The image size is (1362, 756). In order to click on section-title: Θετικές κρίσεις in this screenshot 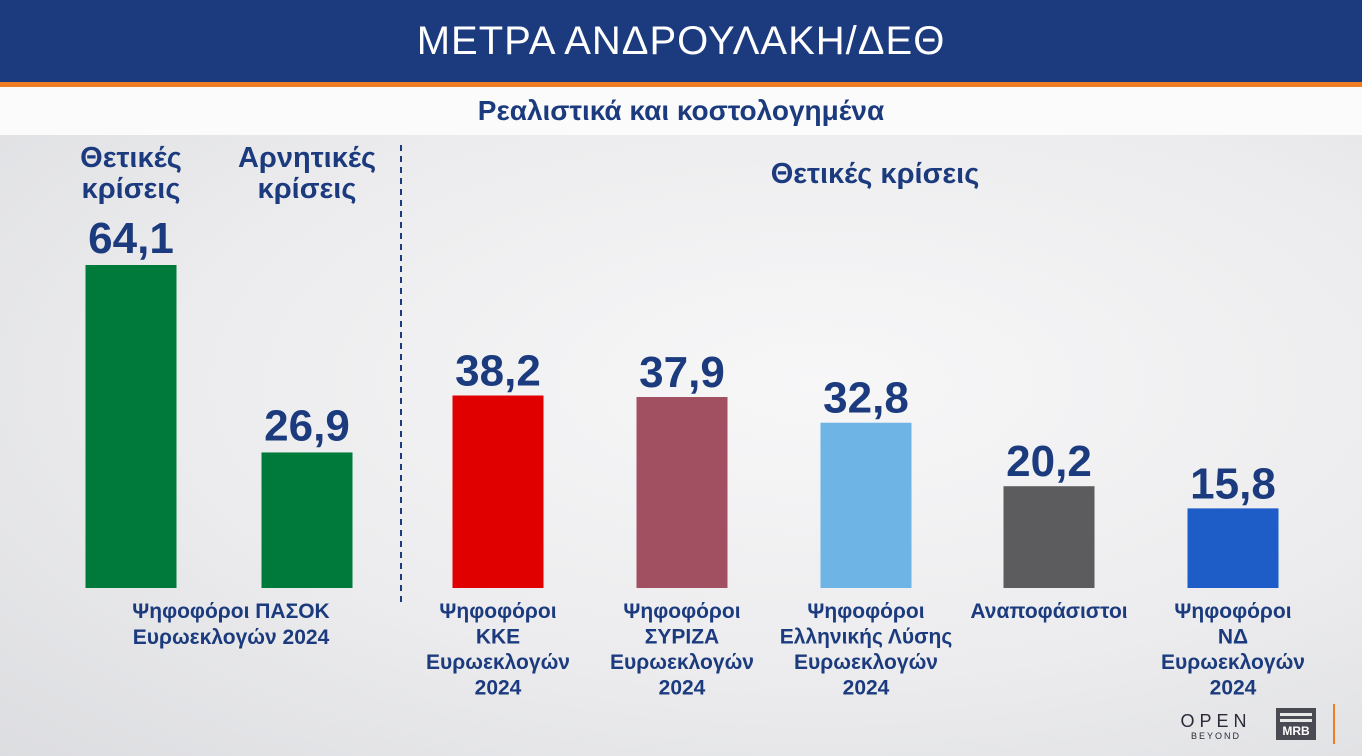, I will do `click(875, 174)`.